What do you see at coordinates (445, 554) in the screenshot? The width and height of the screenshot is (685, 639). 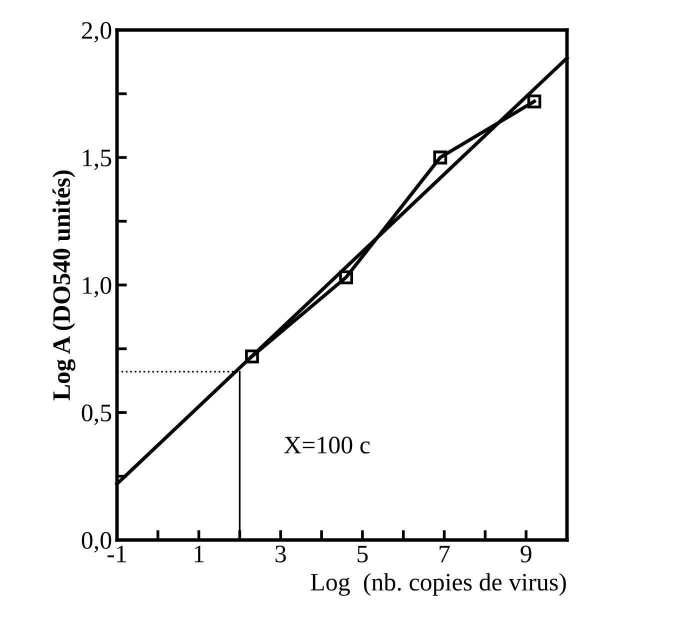 I see `x-tick-label: 7` at bounding box center [445, 554].